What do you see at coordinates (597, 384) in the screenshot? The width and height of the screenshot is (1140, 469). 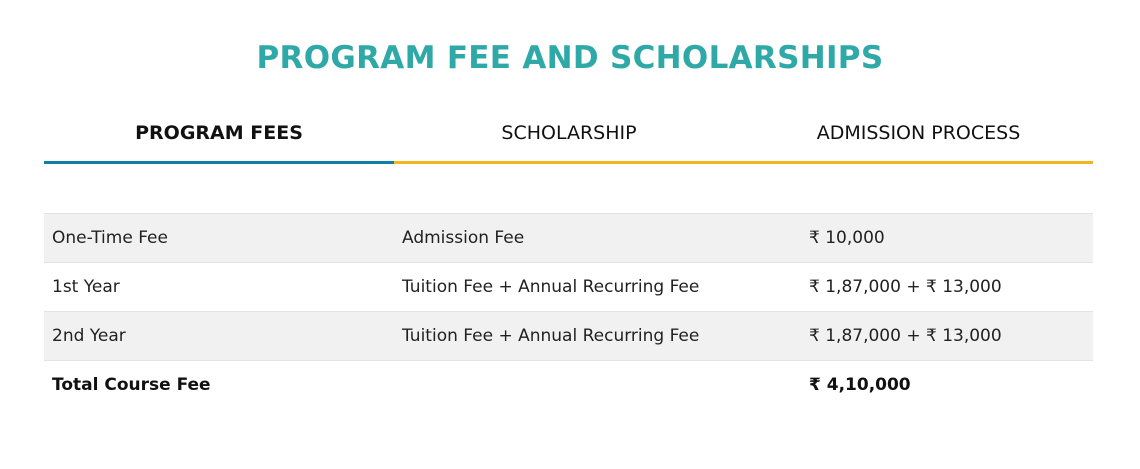 I see `empty-cell` at bounding box center [597, 384].